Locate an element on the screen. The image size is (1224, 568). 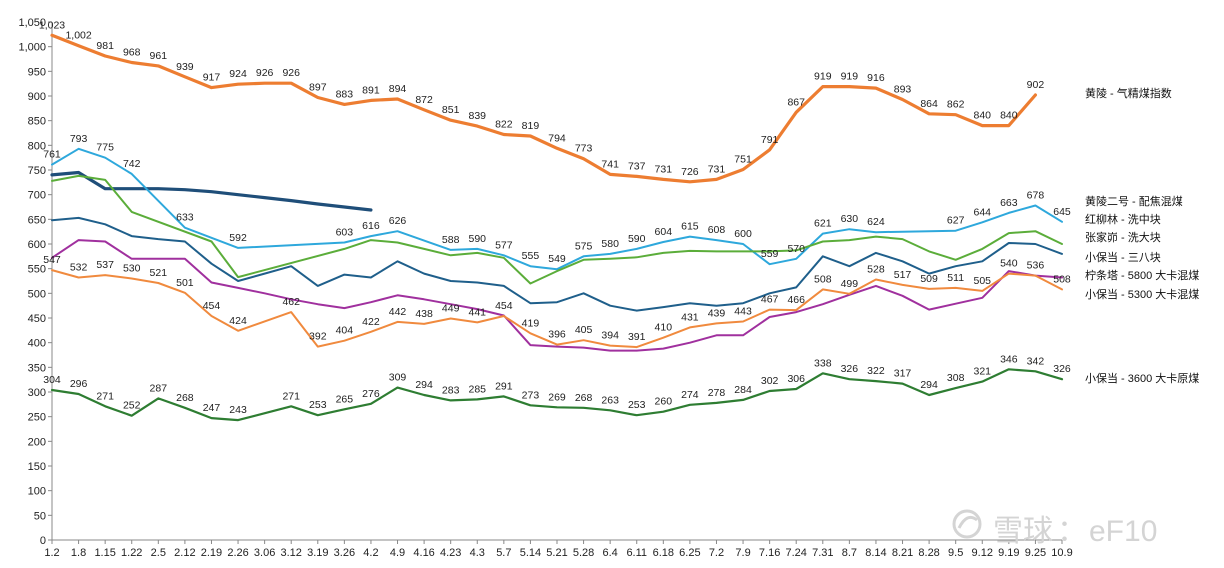
data-label: 575 is located at coordinates (584, 246).